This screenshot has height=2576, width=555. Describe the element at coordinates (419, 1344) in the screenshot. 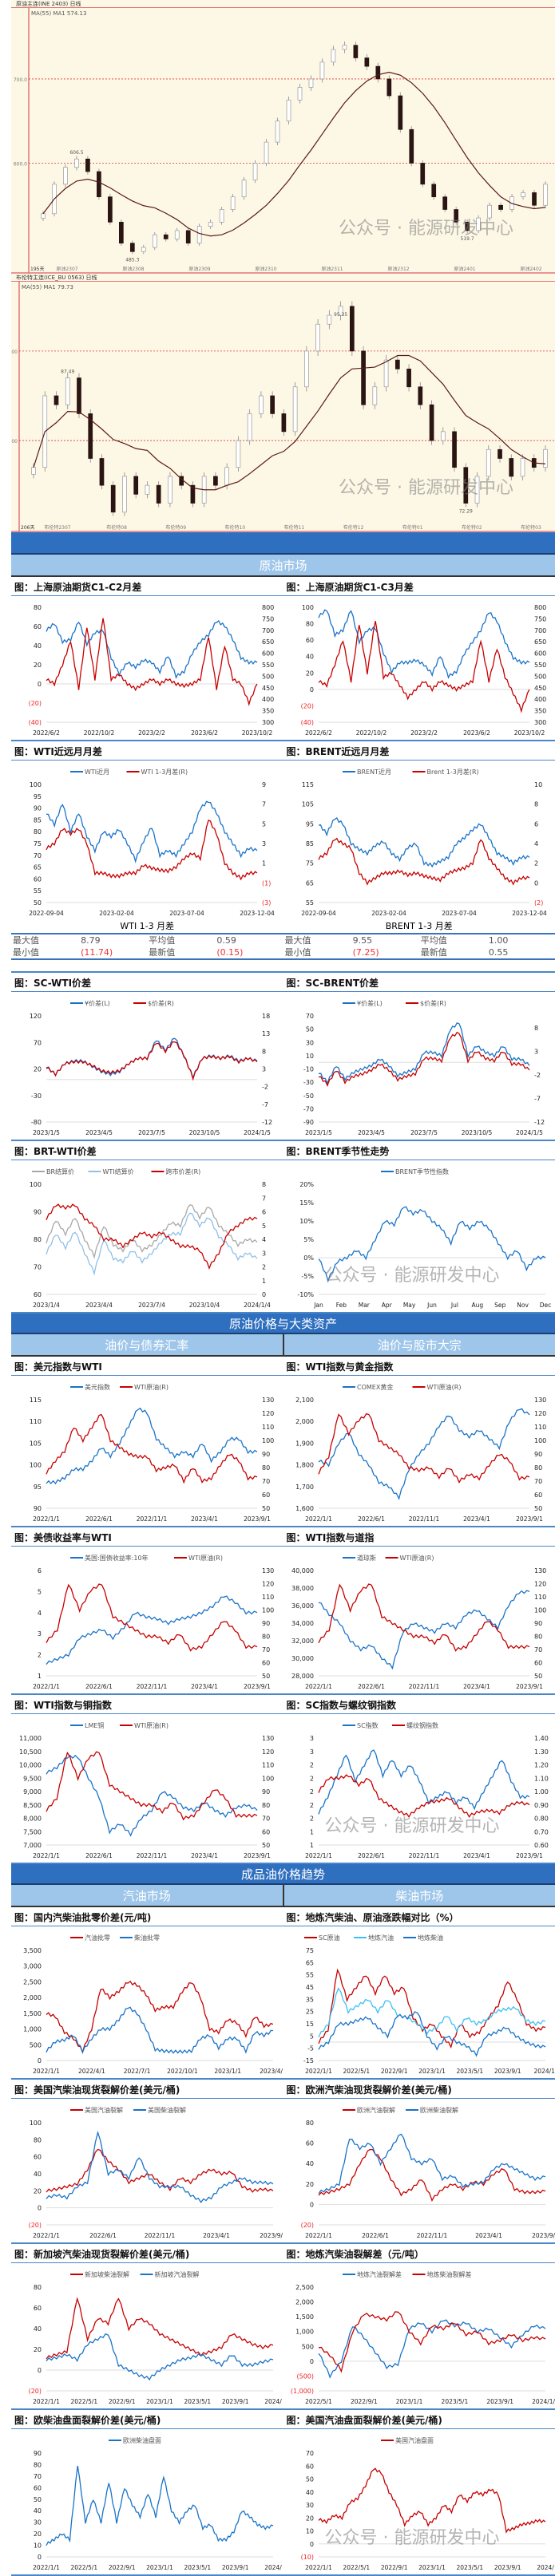

I see `subsection-title: 油价与股市大宗` at that location.